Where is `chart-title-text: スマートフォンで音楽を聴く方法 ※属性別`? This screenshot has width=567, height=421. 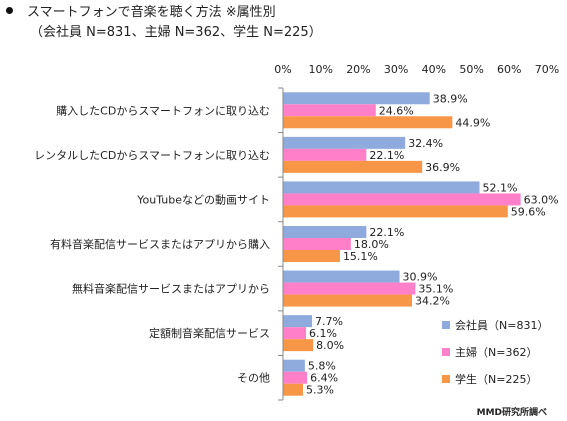 chart-title-text: スマートフォンで音楽を聴く方法 ※属性別 is located at coordinates (151, 12).